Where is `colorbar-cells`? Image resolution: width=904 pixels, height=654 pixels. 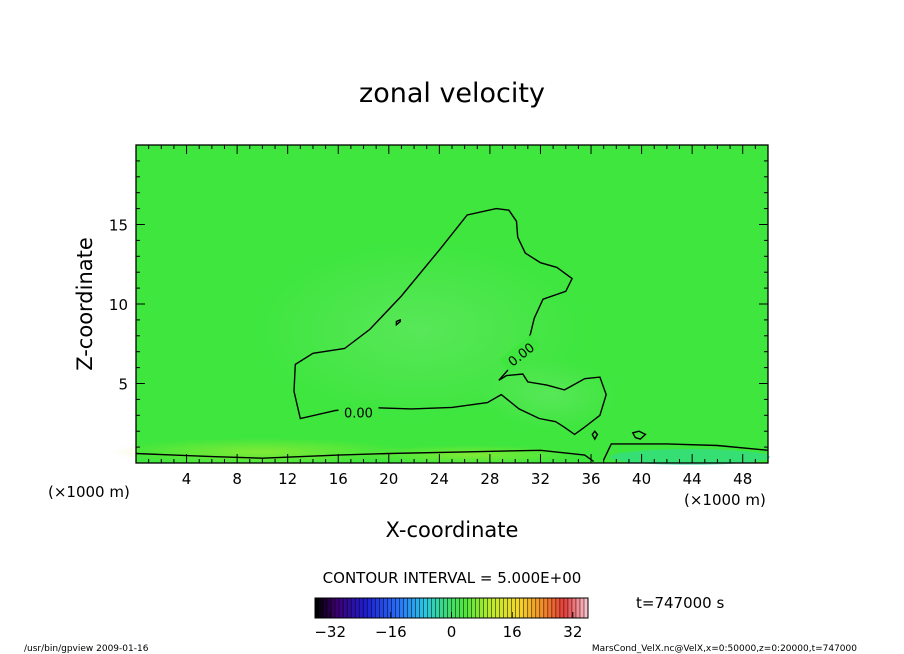
colorbar-cells is located at coordinates (451, 608).